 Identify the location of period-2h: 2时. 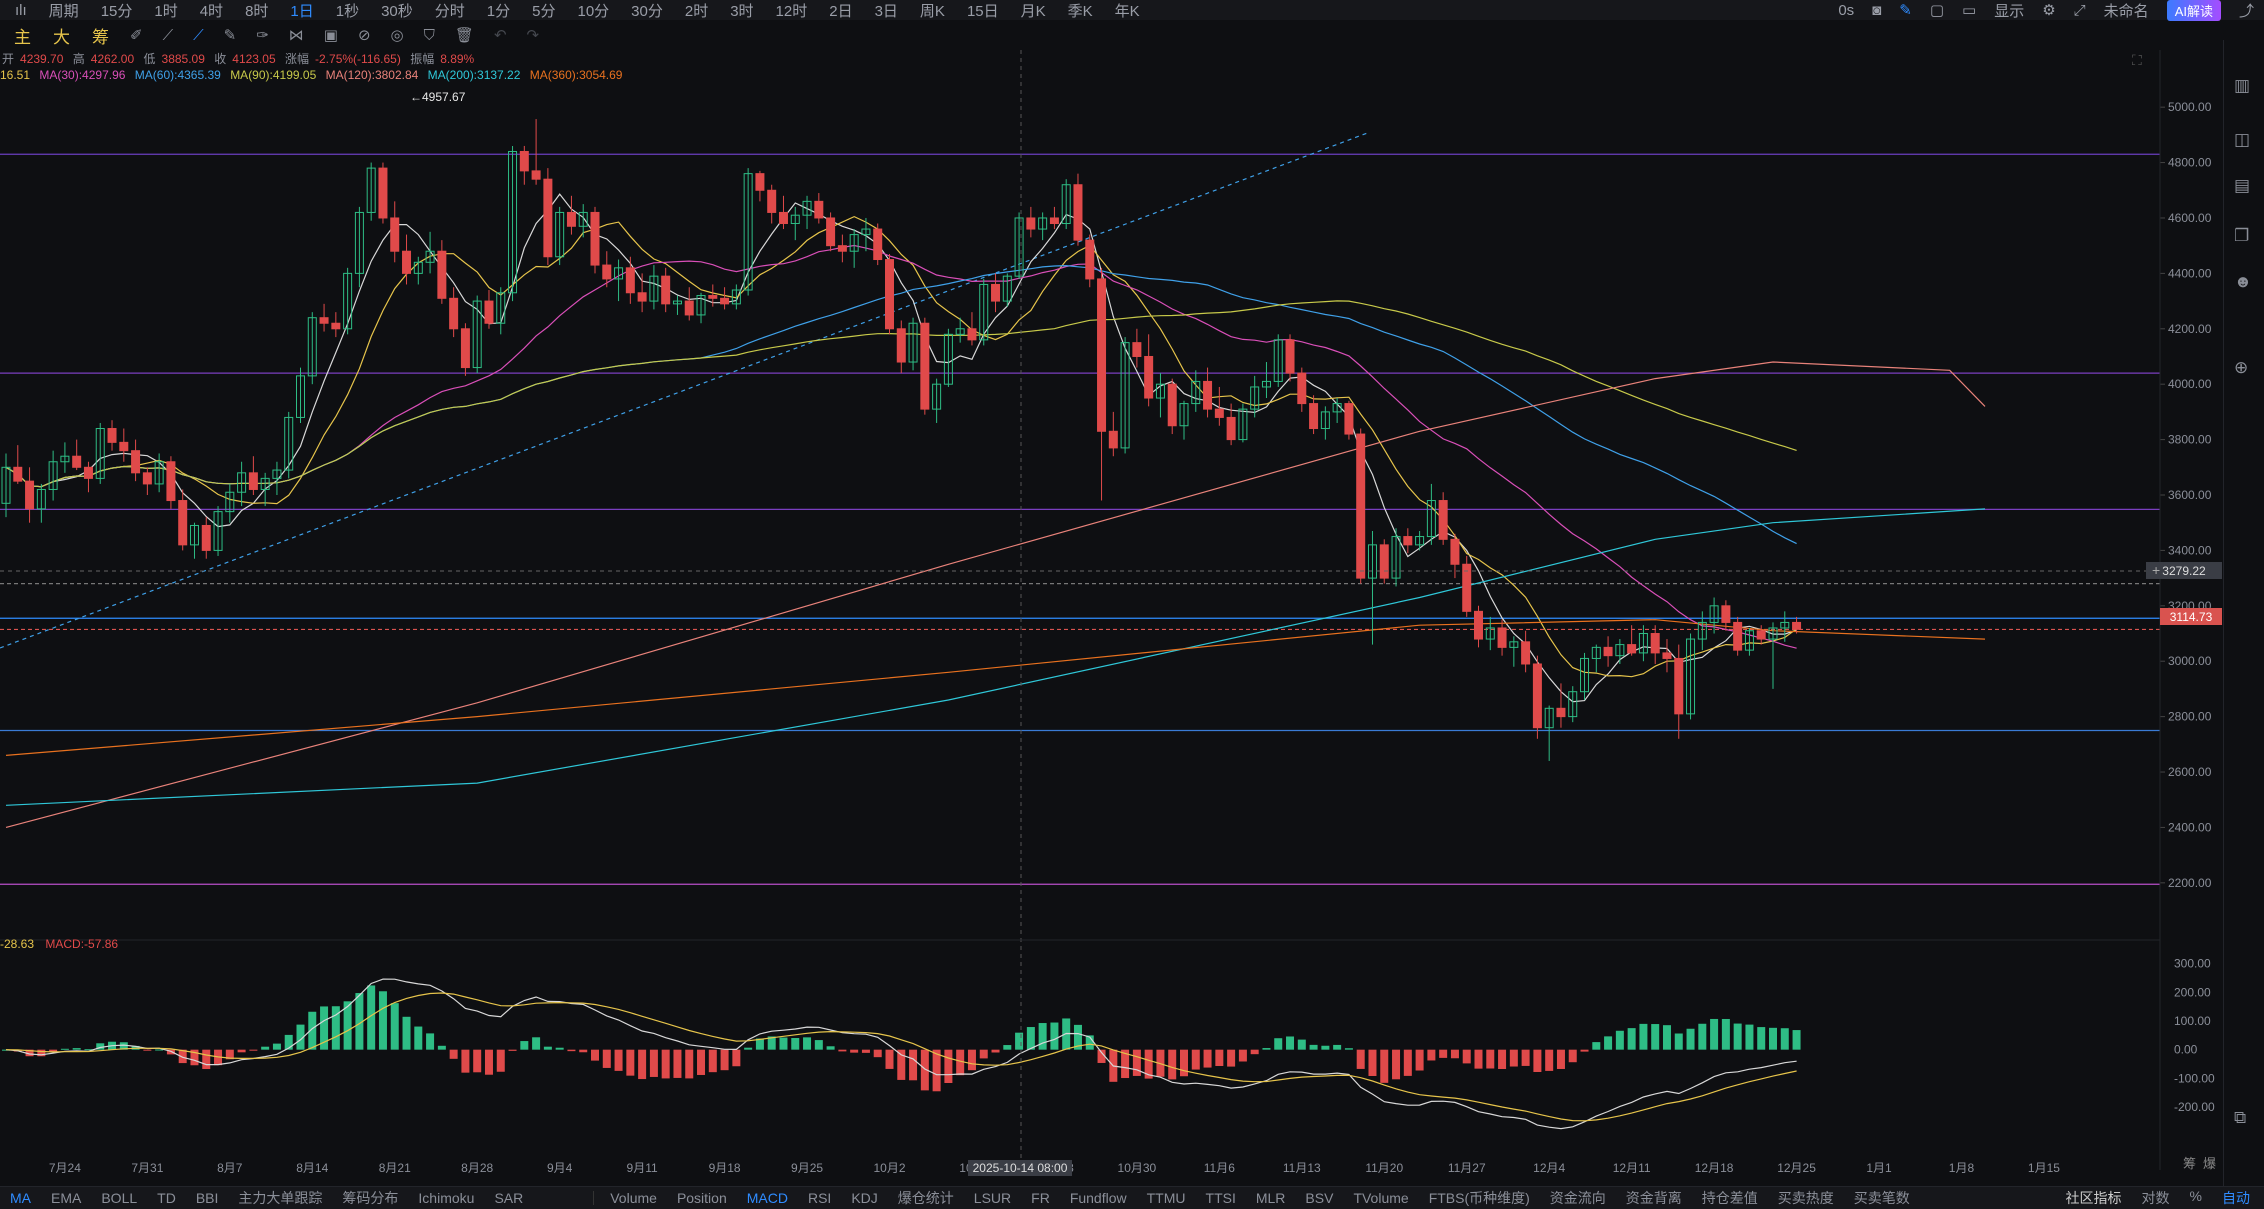
(696, 11).